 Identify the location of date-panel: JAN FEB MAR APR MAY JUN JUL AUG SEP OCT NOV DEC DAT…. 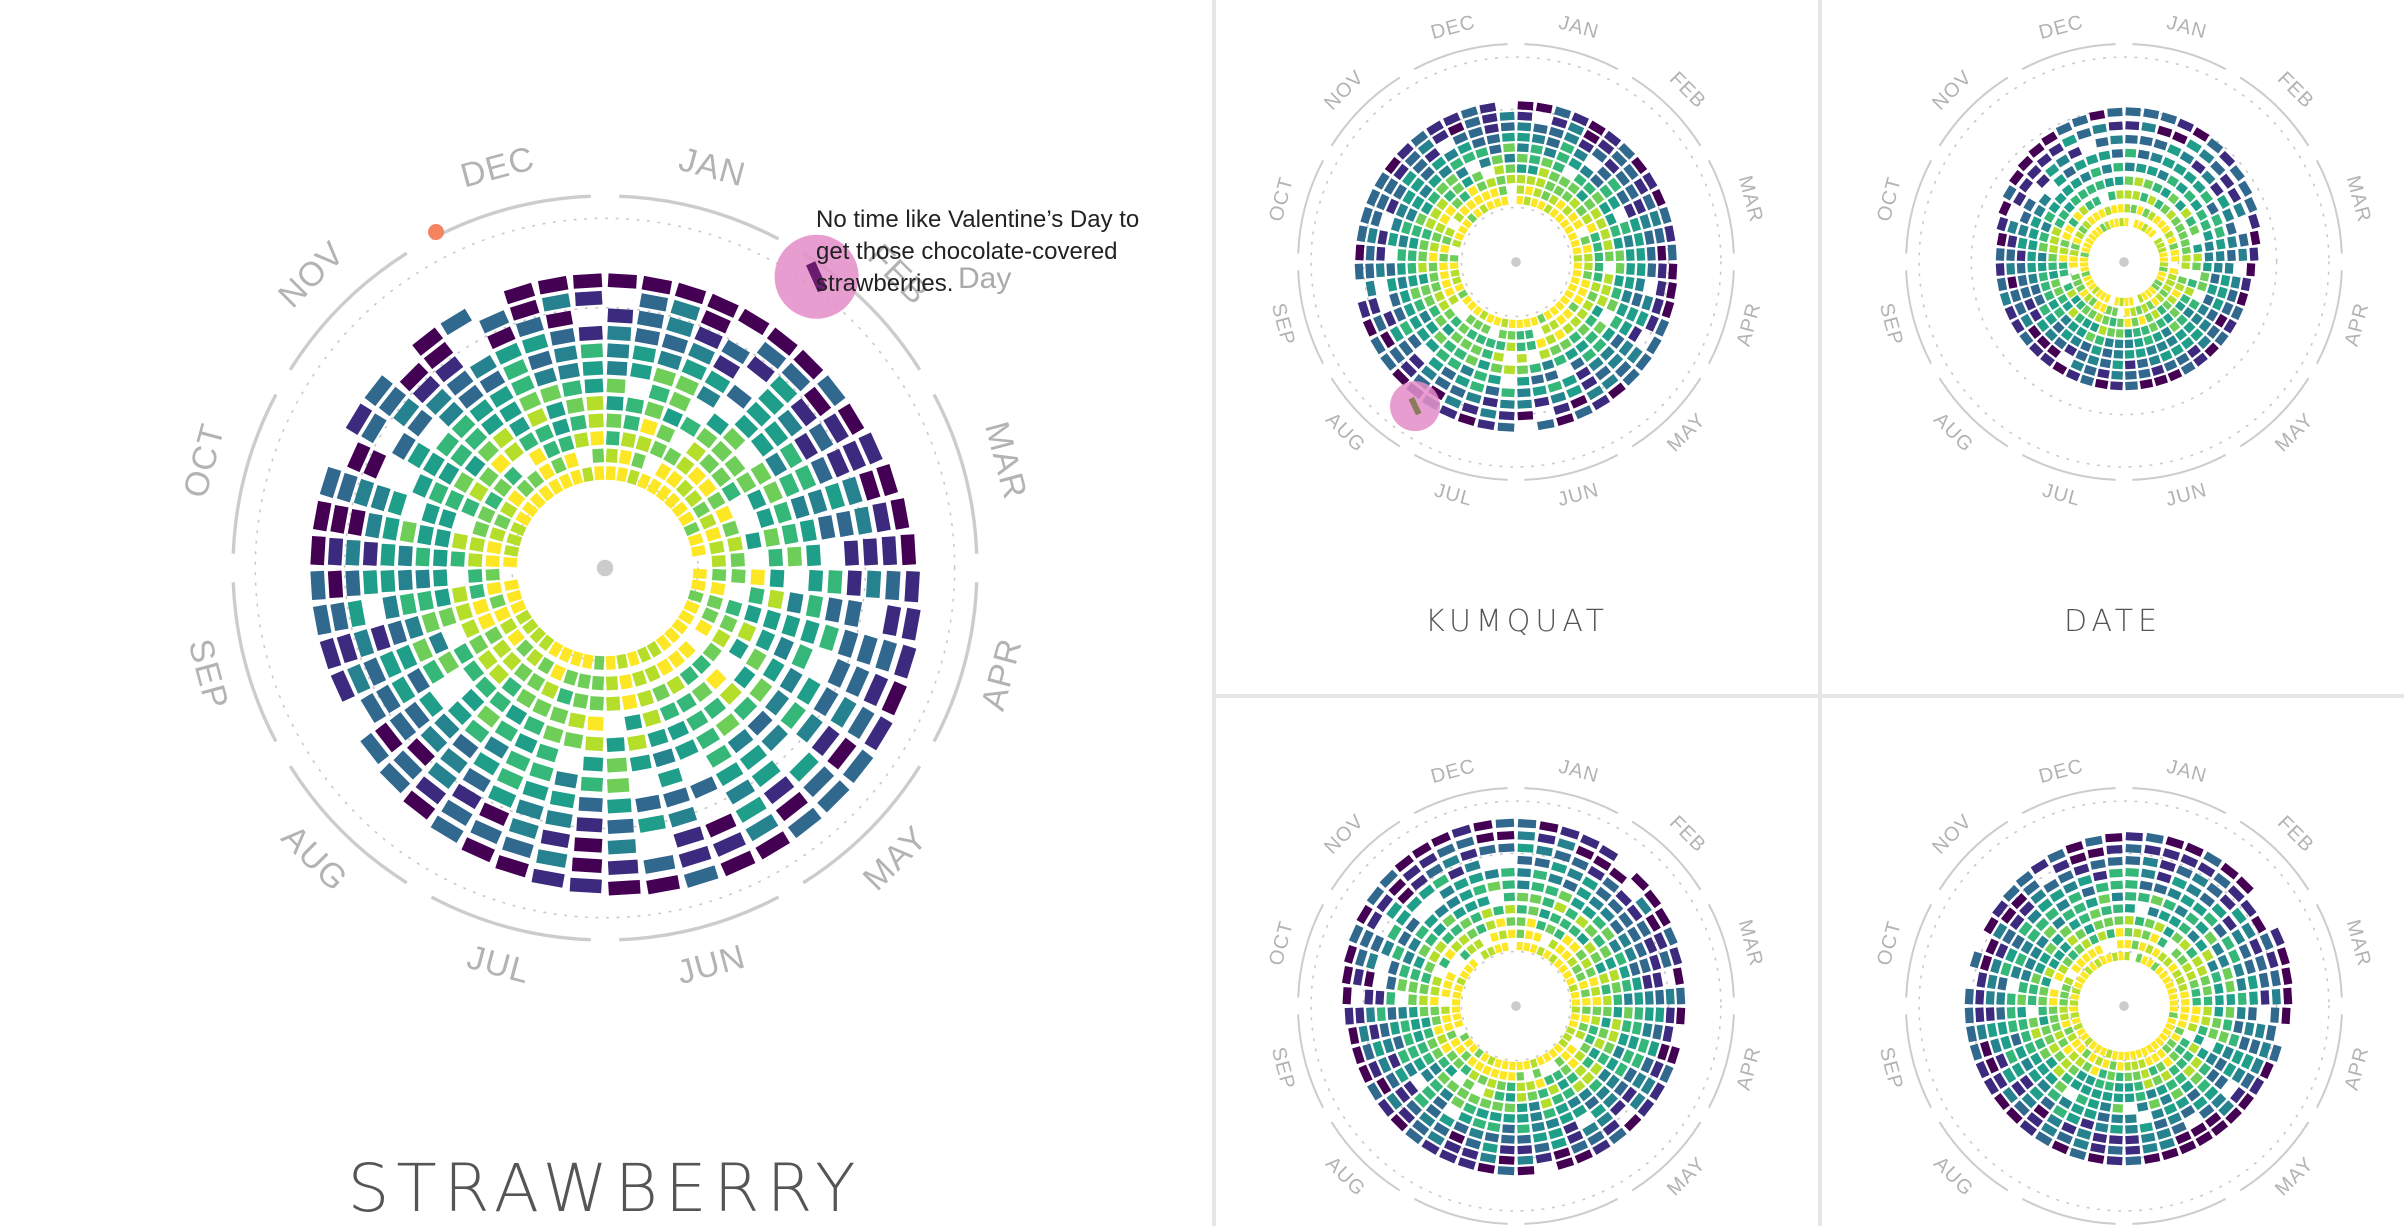
(2113, 347).